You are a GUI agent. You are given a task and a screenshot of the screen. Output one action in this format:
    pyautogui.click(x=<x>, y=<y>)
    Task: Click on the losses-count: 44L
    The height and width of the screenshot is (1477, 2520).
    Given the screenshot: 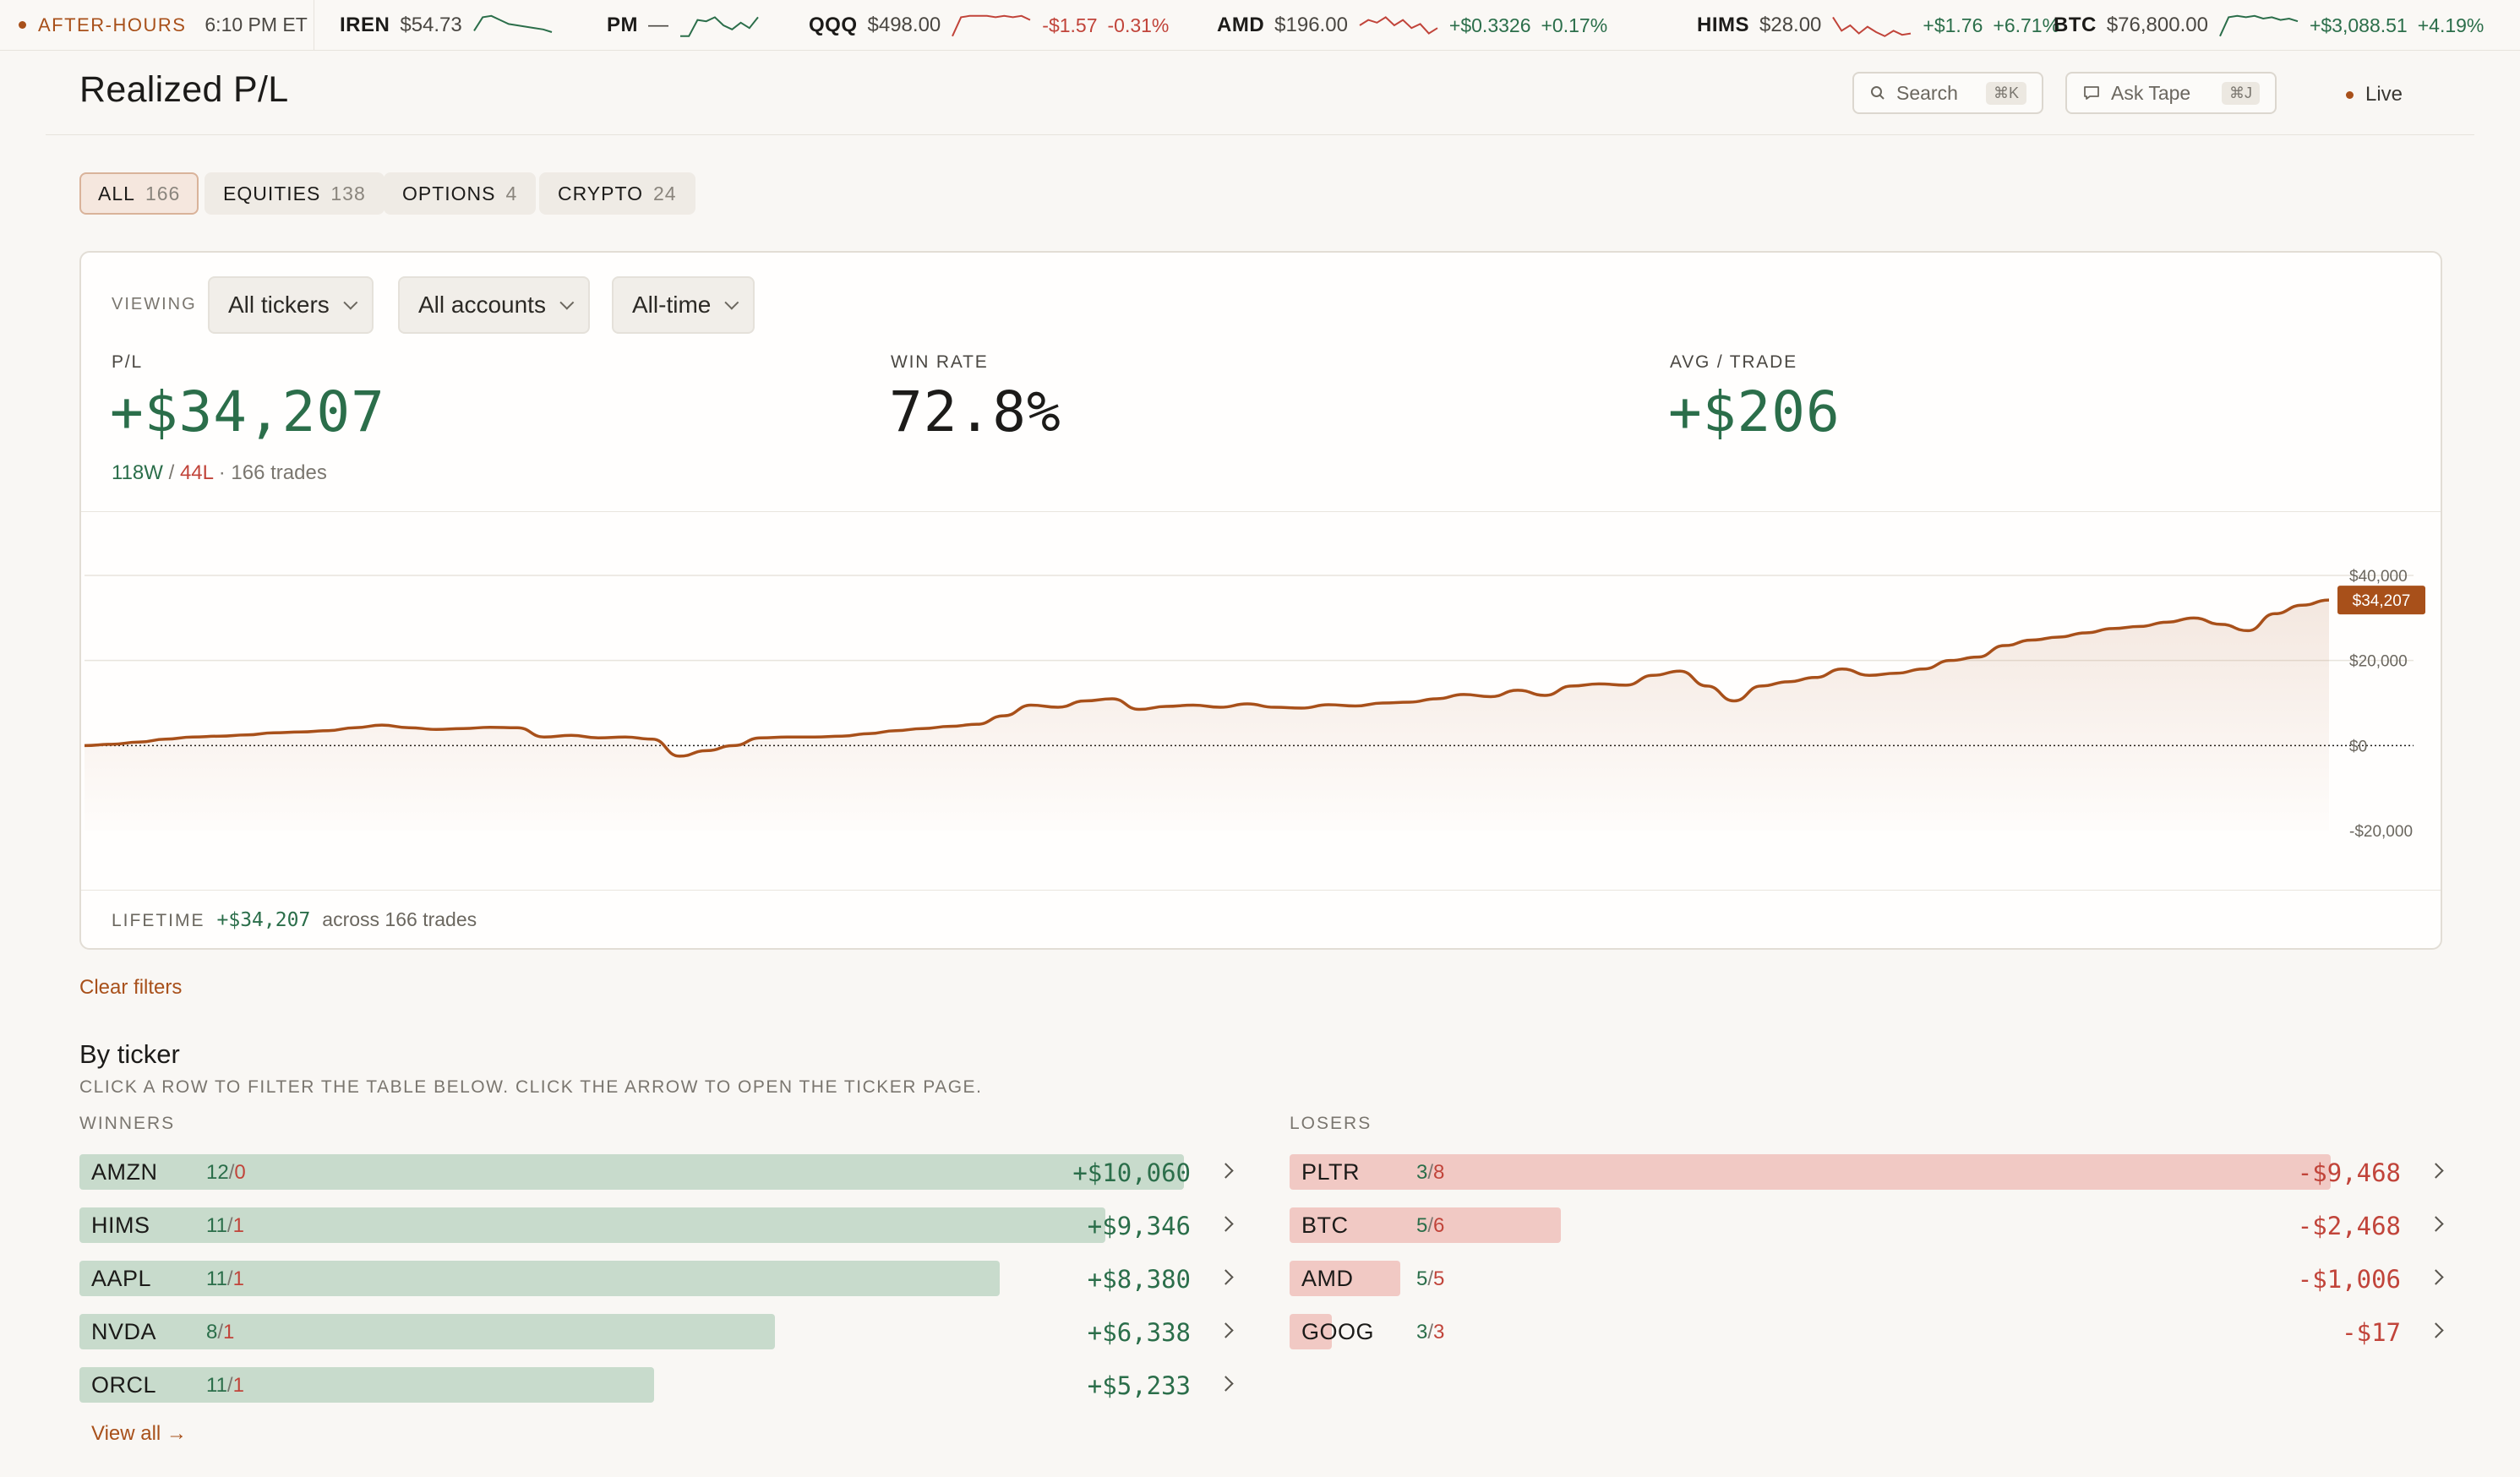 What is the action you would take?
    pyautogui.click(x=196, y=472)
    